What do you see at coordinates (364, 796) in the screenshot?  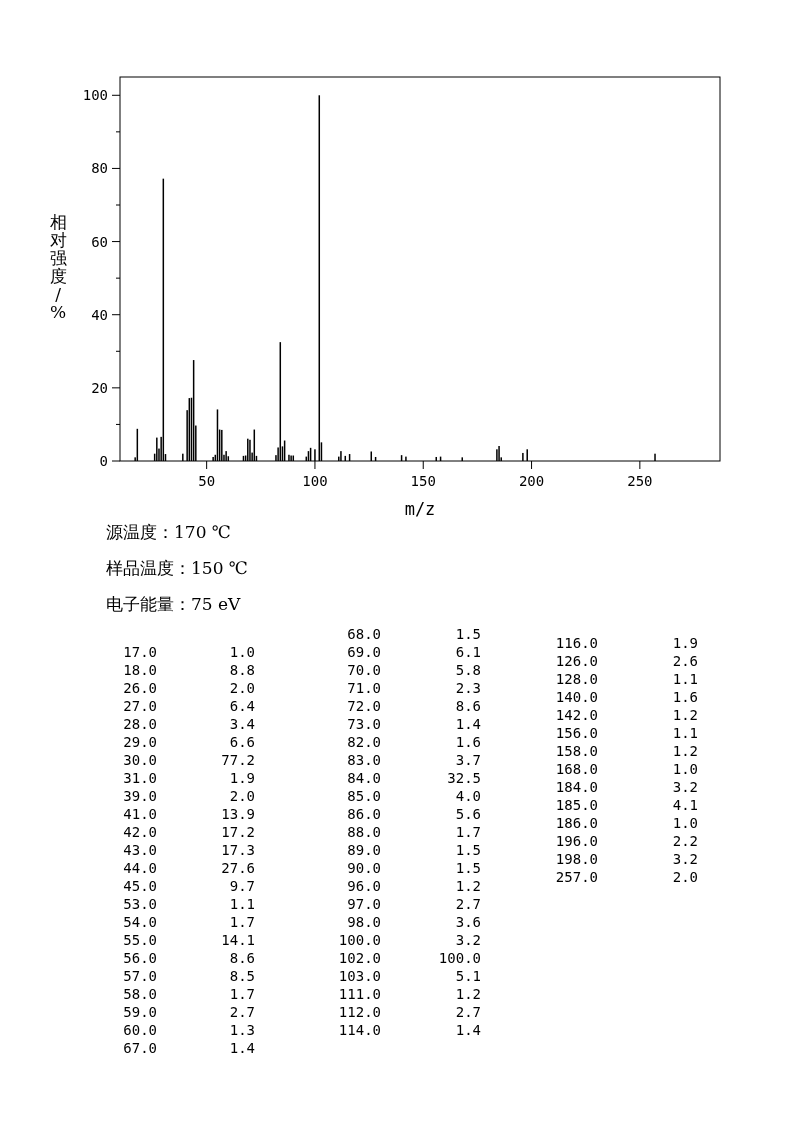 I see `text: 85.0` at bounding box center [364, 796].